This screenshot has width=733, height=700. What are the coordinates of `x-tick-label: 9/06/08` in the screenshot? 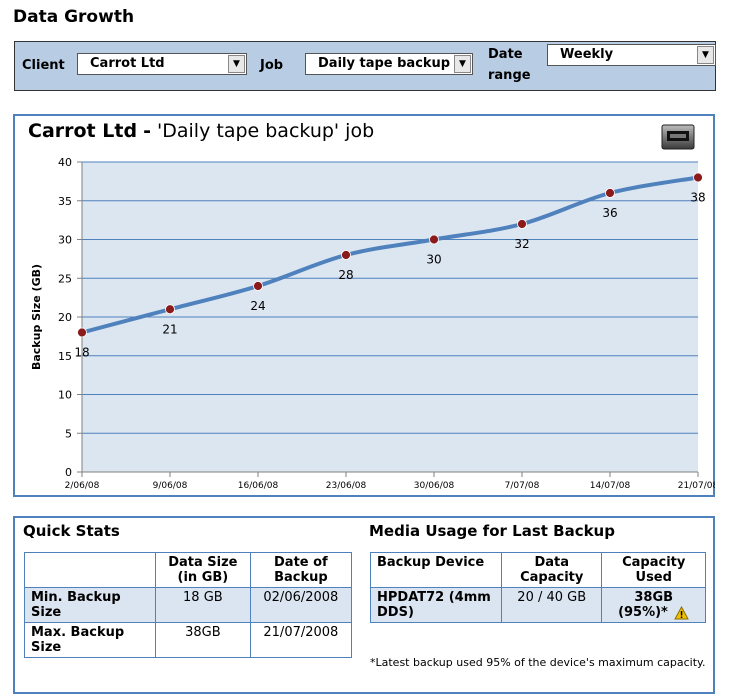 It's located at (170, 486).